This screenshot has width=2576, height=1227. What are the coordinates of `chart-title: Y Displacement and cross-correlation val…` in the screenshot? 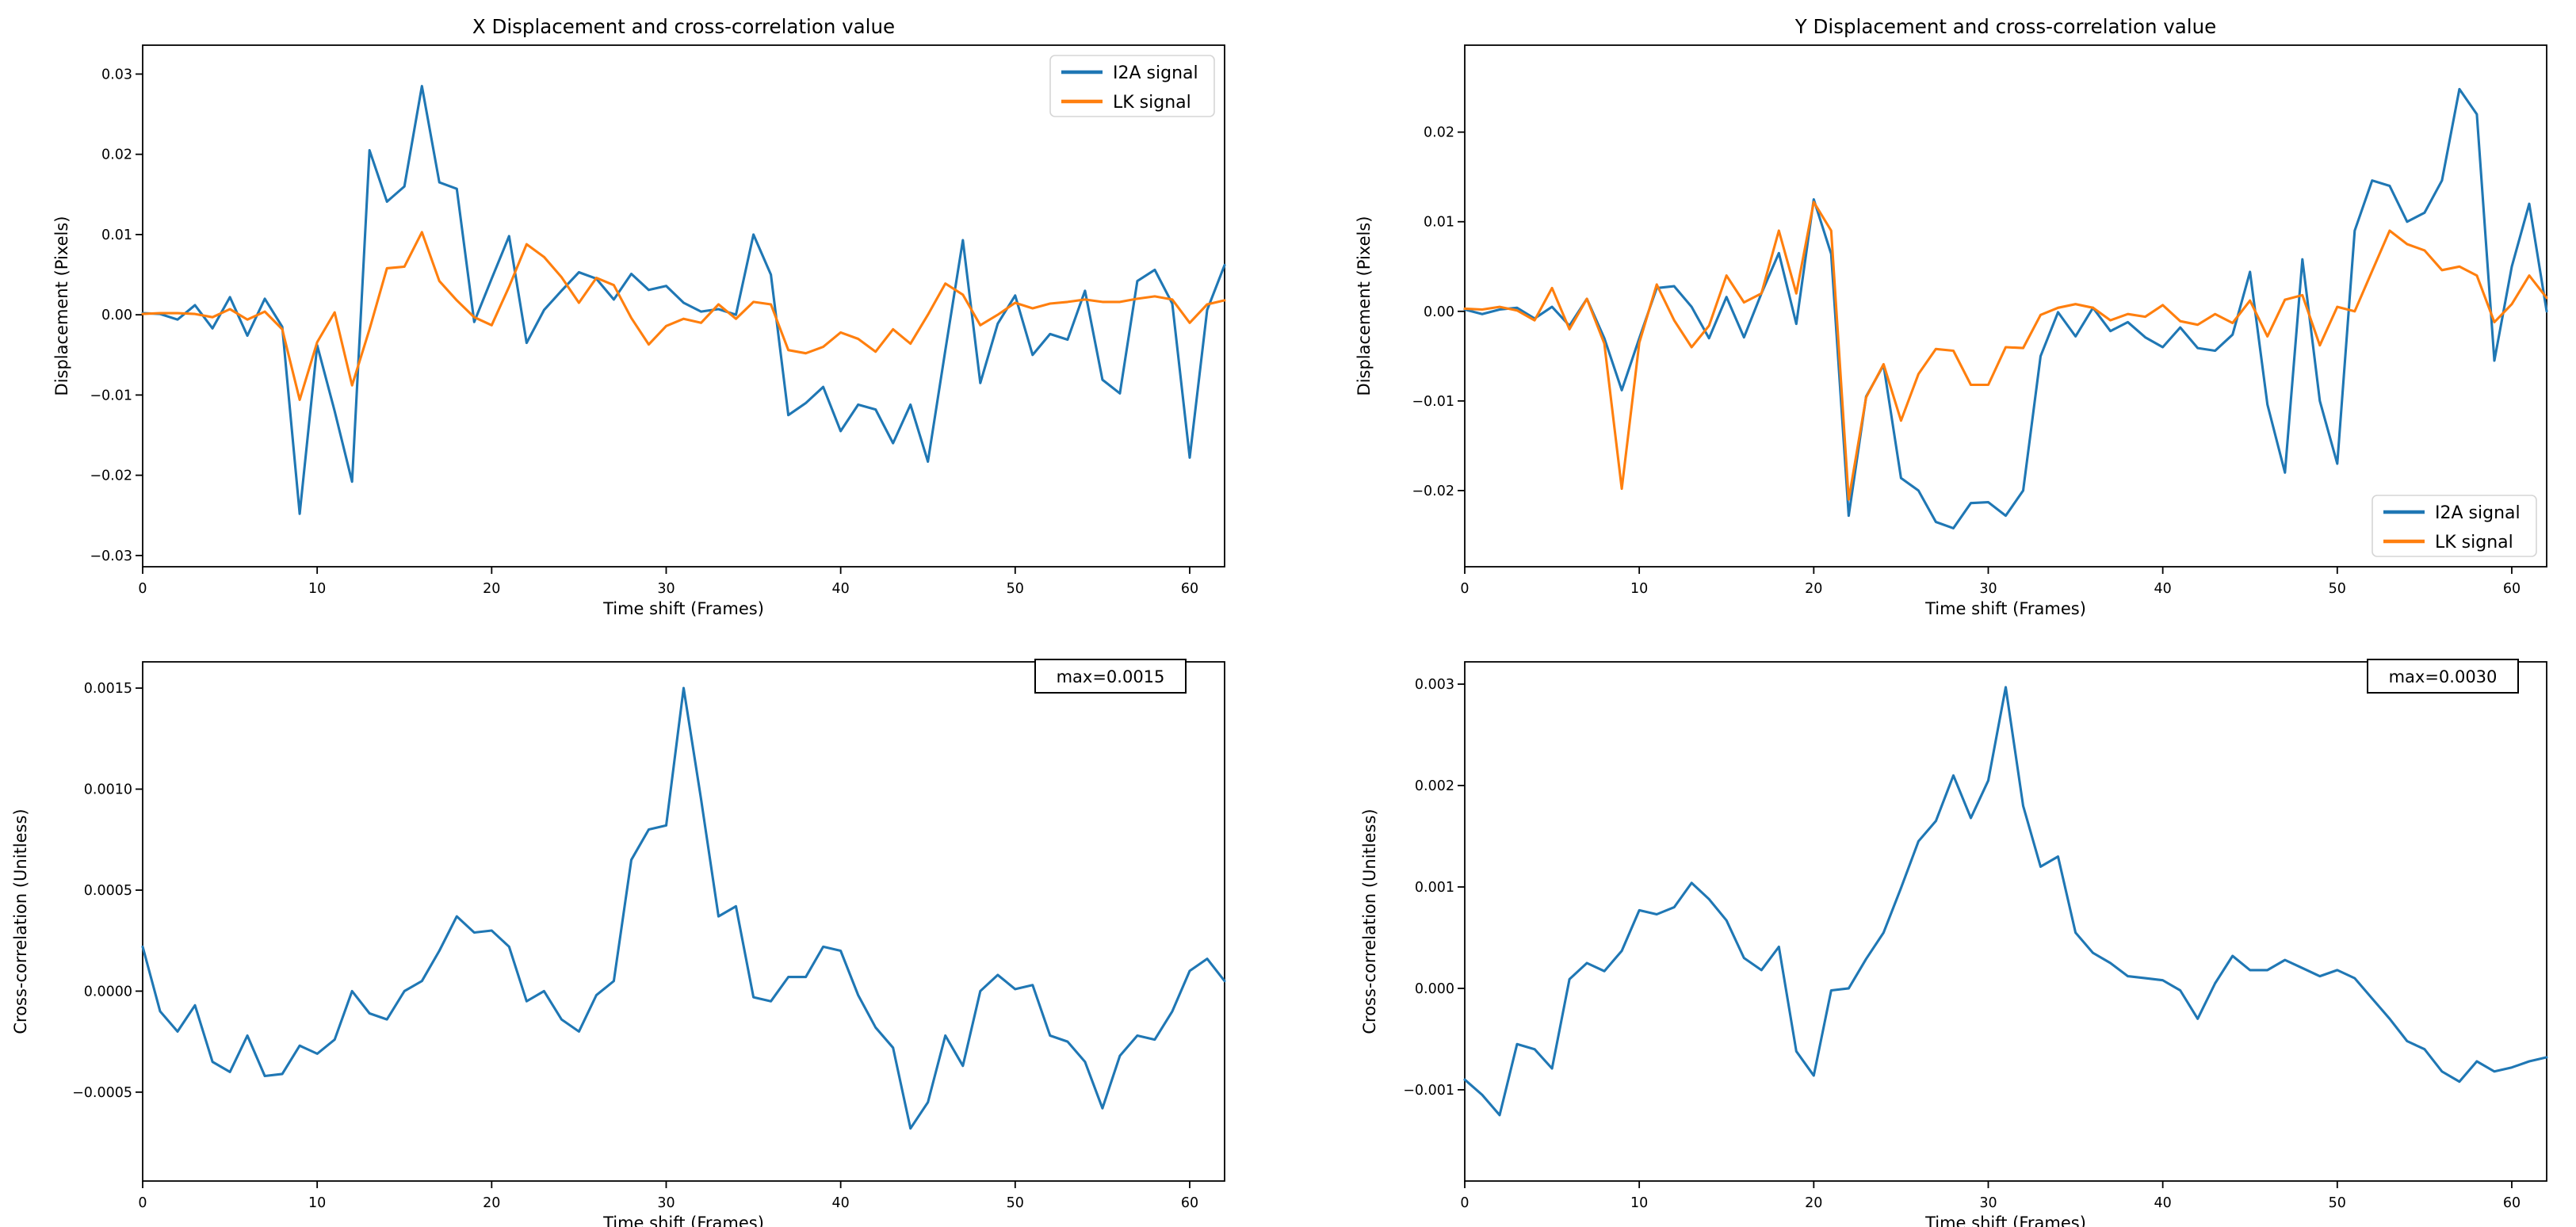 It's located at (2005, 27).